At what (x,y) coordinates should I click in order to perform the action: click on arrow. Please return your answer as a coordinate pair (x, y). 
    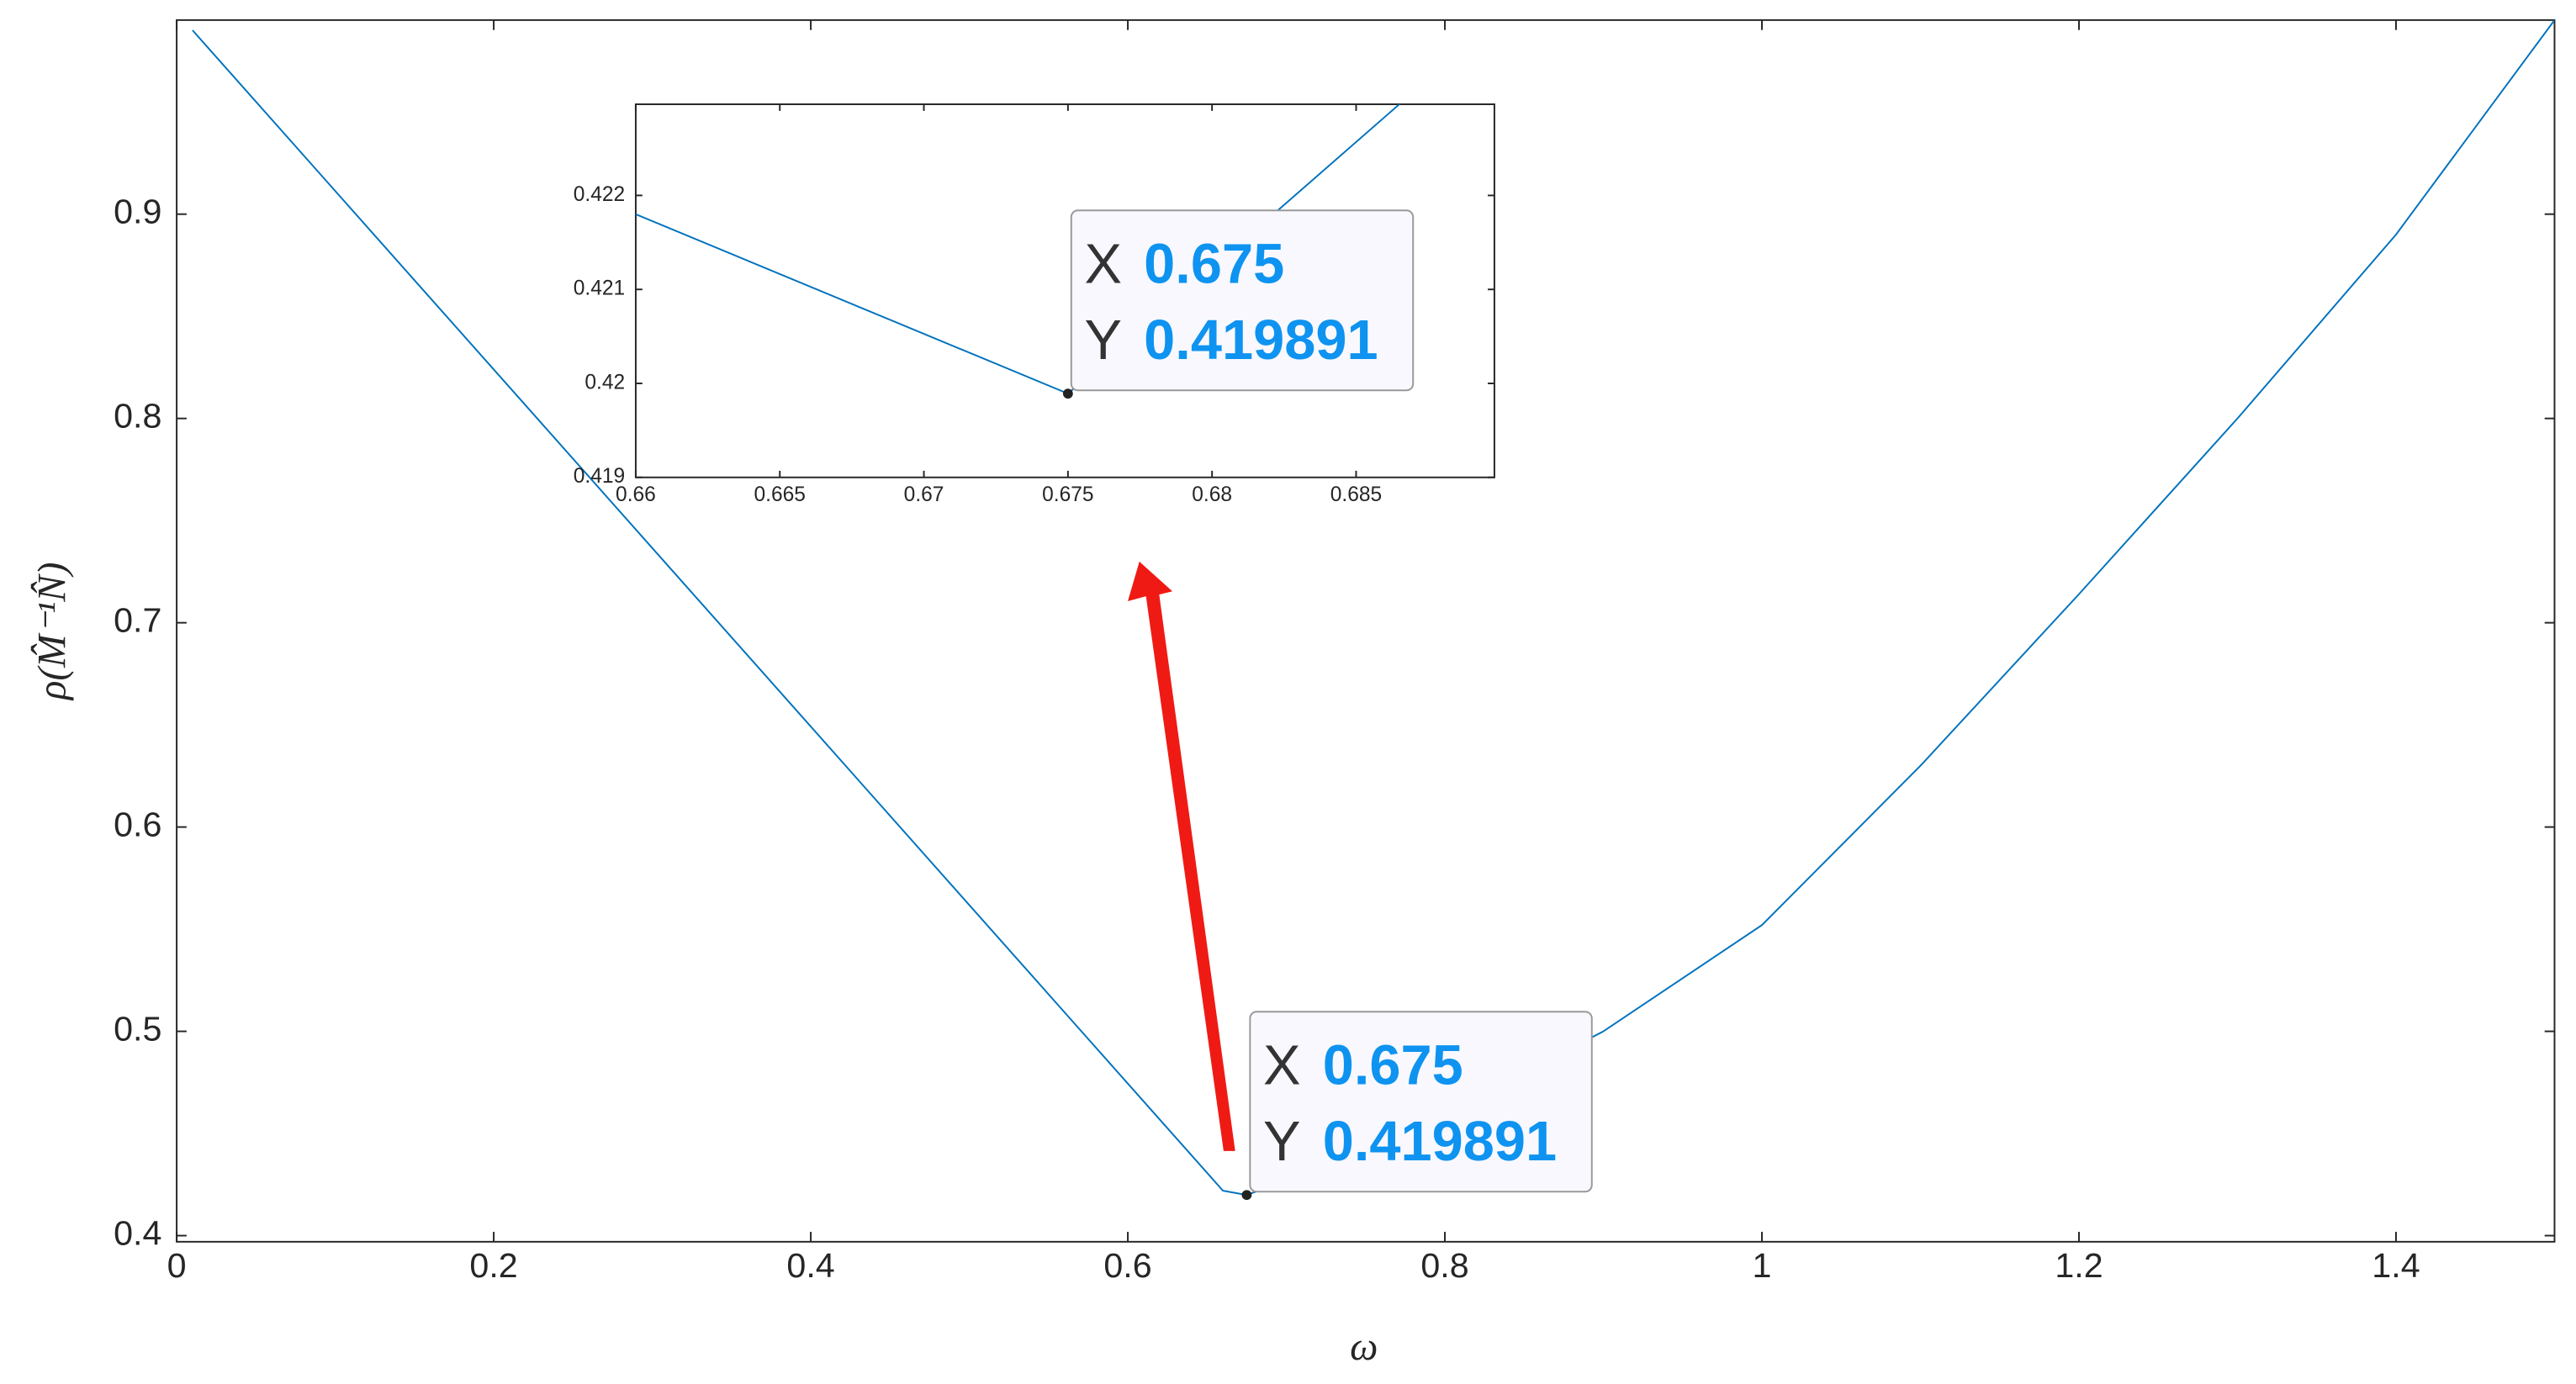
    Looking at the image, I should click on (1181, 856).